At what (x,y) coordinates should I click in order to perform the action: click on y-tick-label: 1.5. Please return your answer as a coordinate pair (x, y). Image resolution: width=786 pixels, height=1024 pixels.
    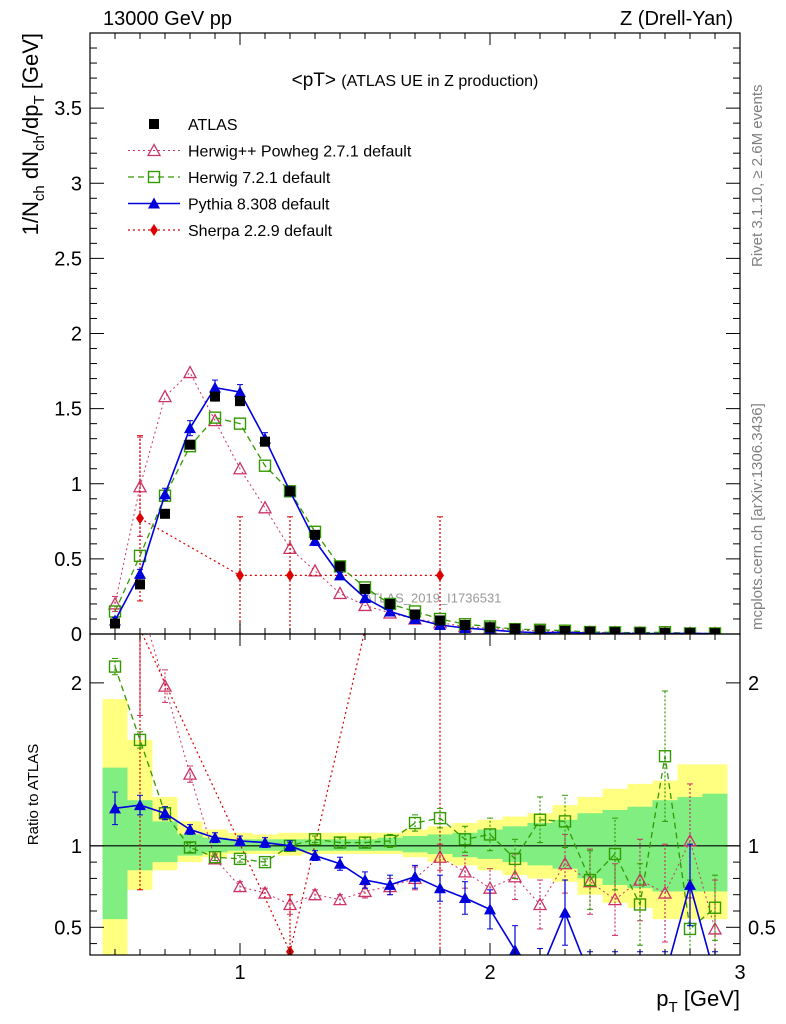
    Looking at the image, I should click on (68, 410).